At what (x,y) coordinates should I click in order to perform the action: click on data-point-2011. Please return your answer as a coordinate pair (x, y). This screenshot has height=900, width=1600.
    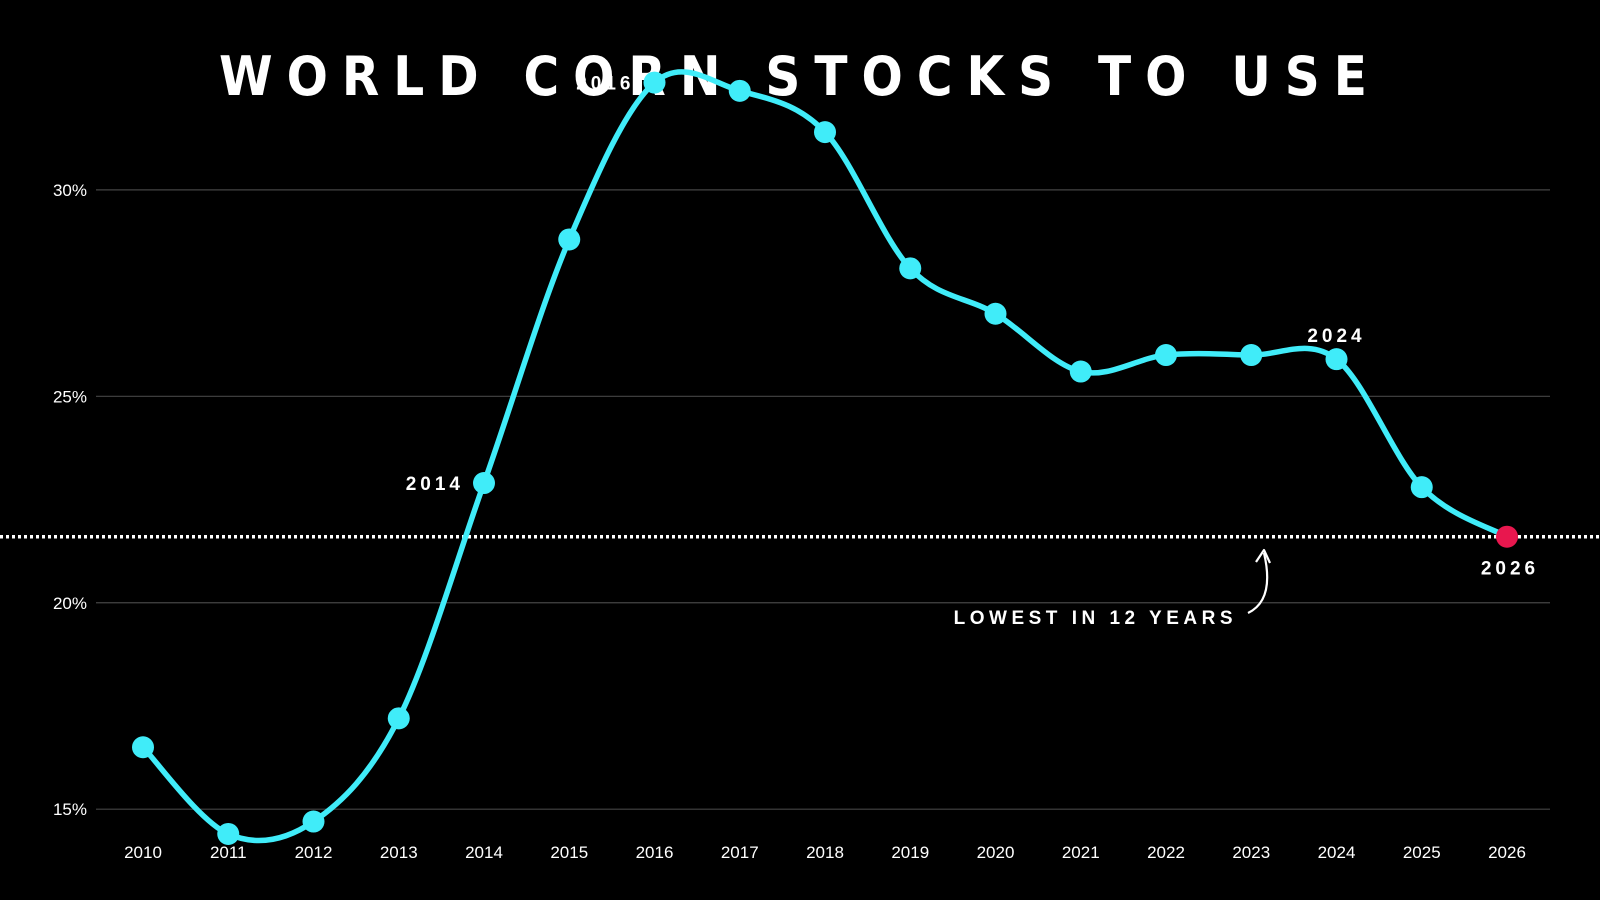
    Looking at the image, I should click on (228, 833).